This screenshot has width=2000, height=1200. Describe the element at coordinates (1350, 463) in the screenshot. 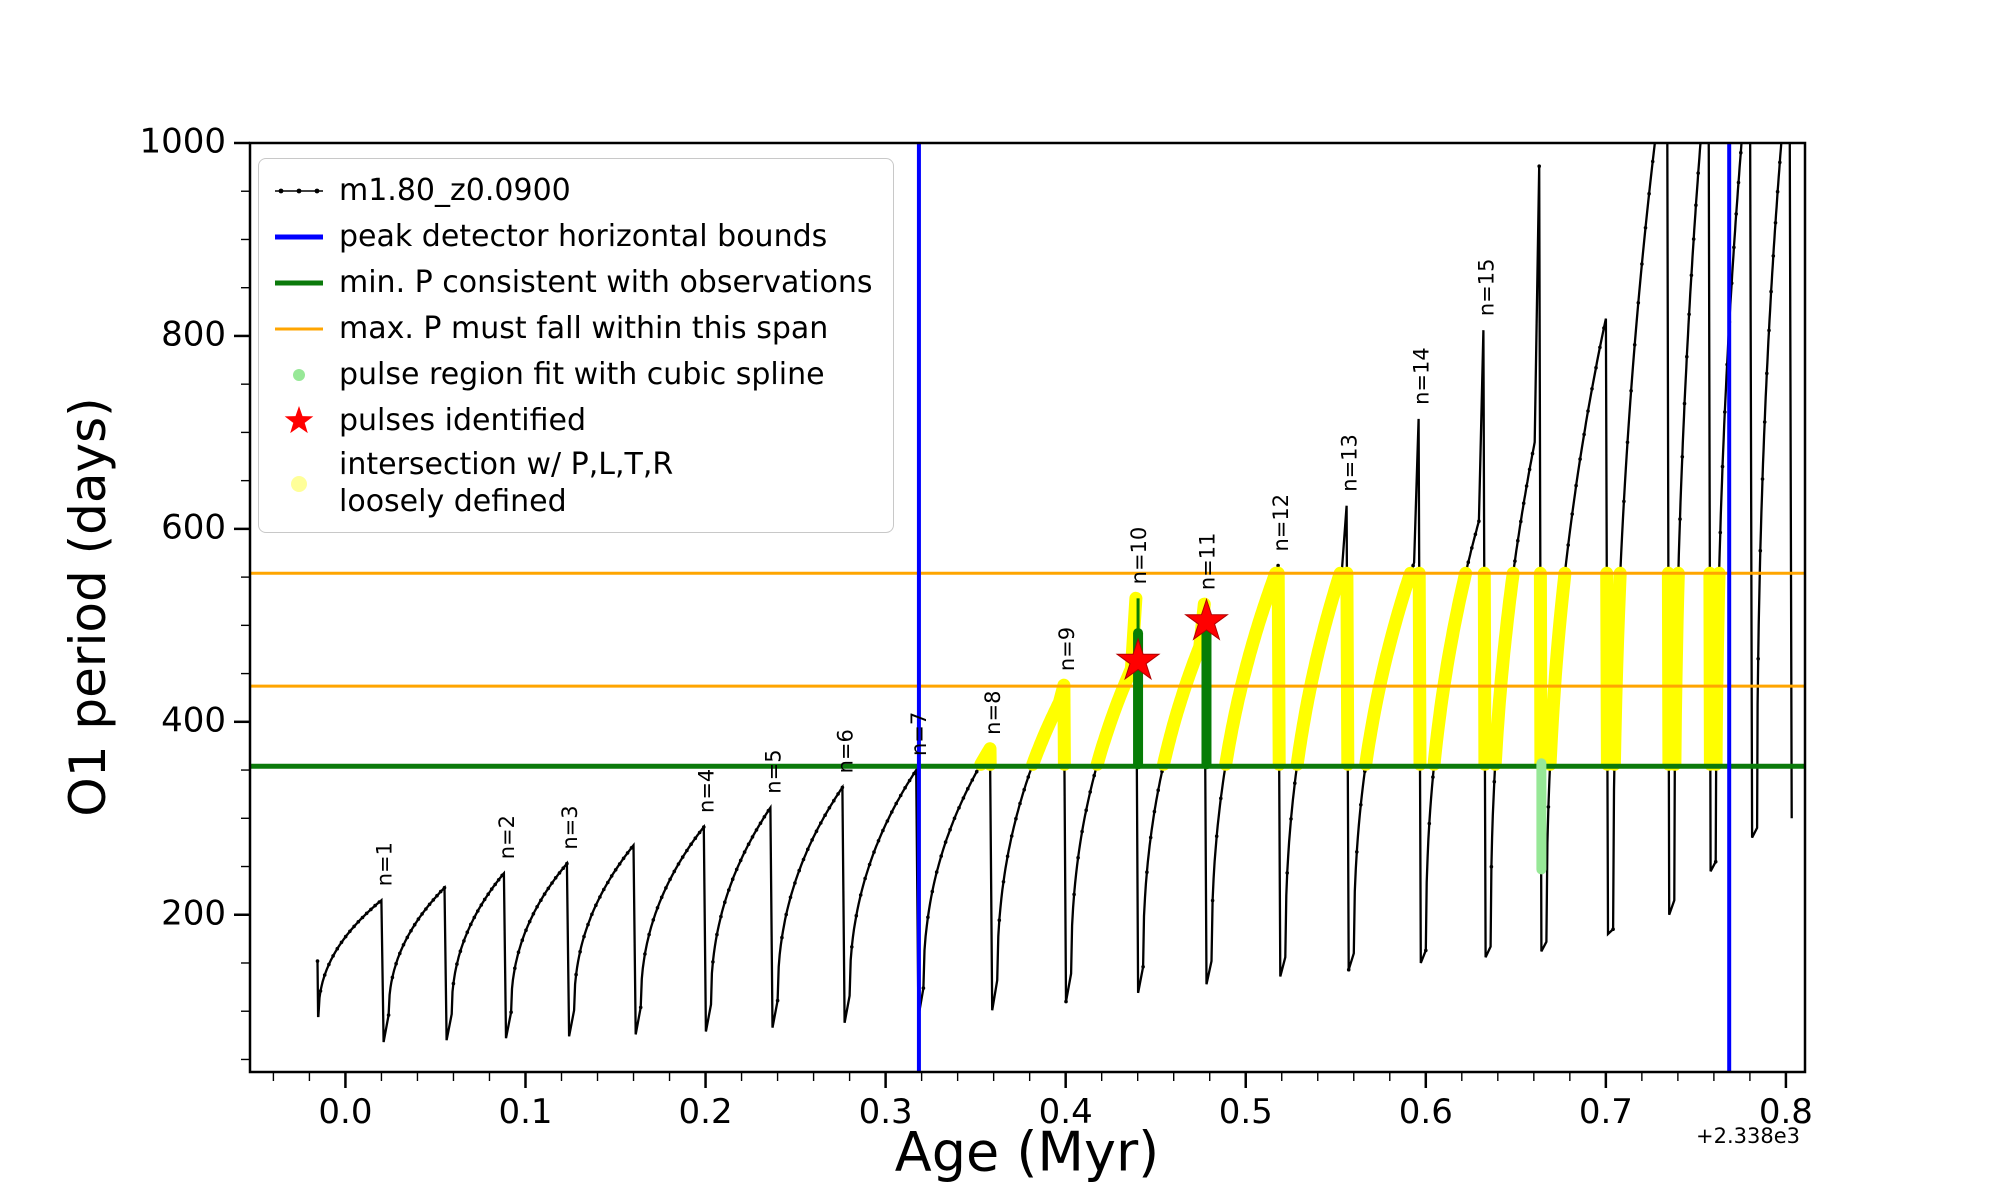

I see `pulse-number-label: n=13` at that location.